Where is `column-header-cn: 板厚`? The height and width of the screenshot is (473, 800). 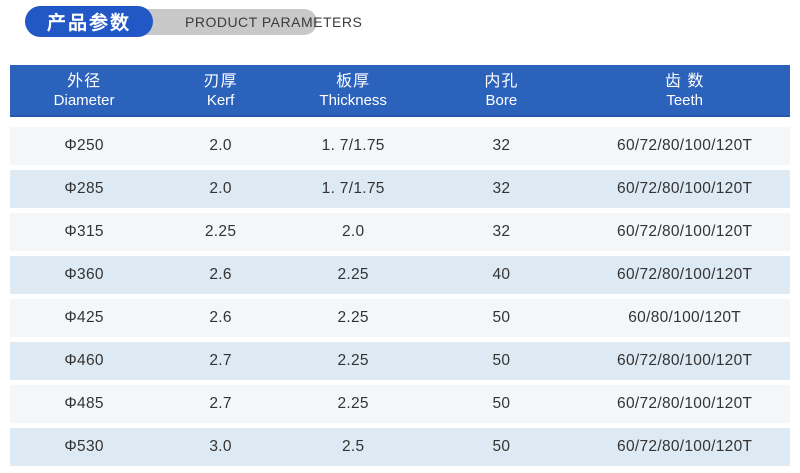
column-header-cn: 板厚 is located at coordinates (353, 82).